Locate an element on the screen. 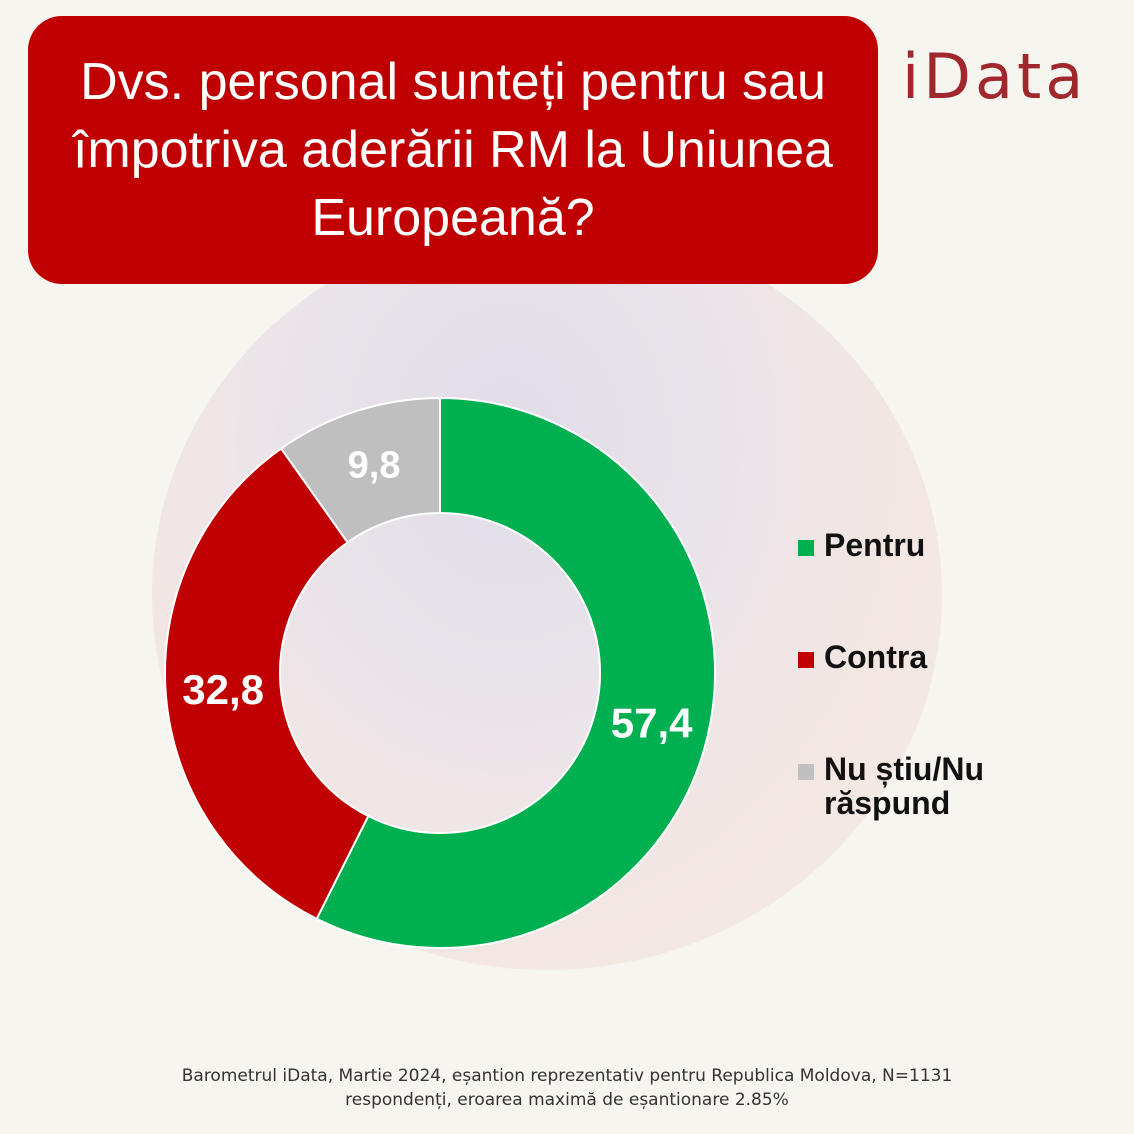  legend-item-pentru: Pentru is located at coordinates (921, 545).